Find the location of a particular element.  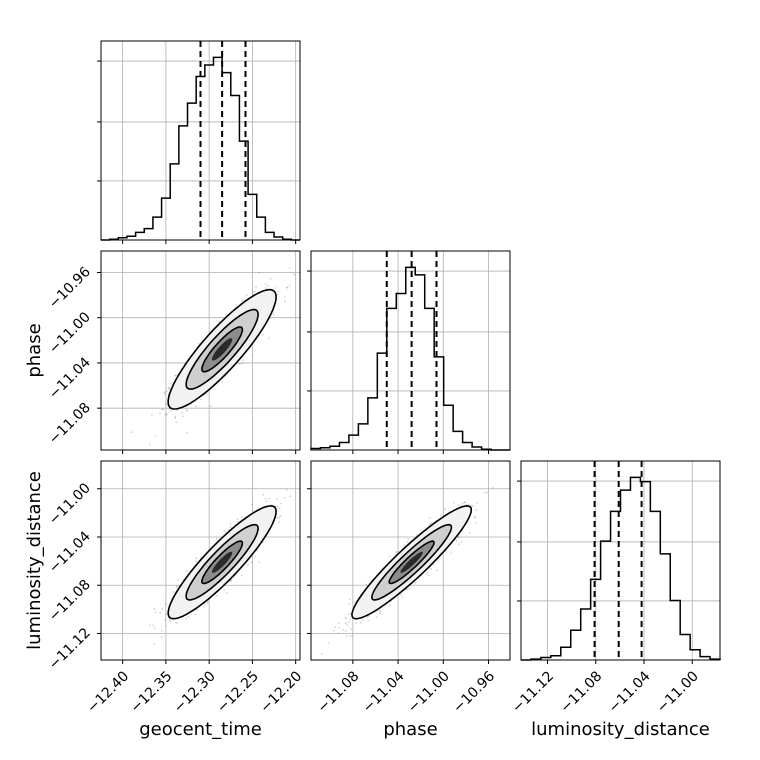

hist-phase-panel is located at coordinates (409, 352).